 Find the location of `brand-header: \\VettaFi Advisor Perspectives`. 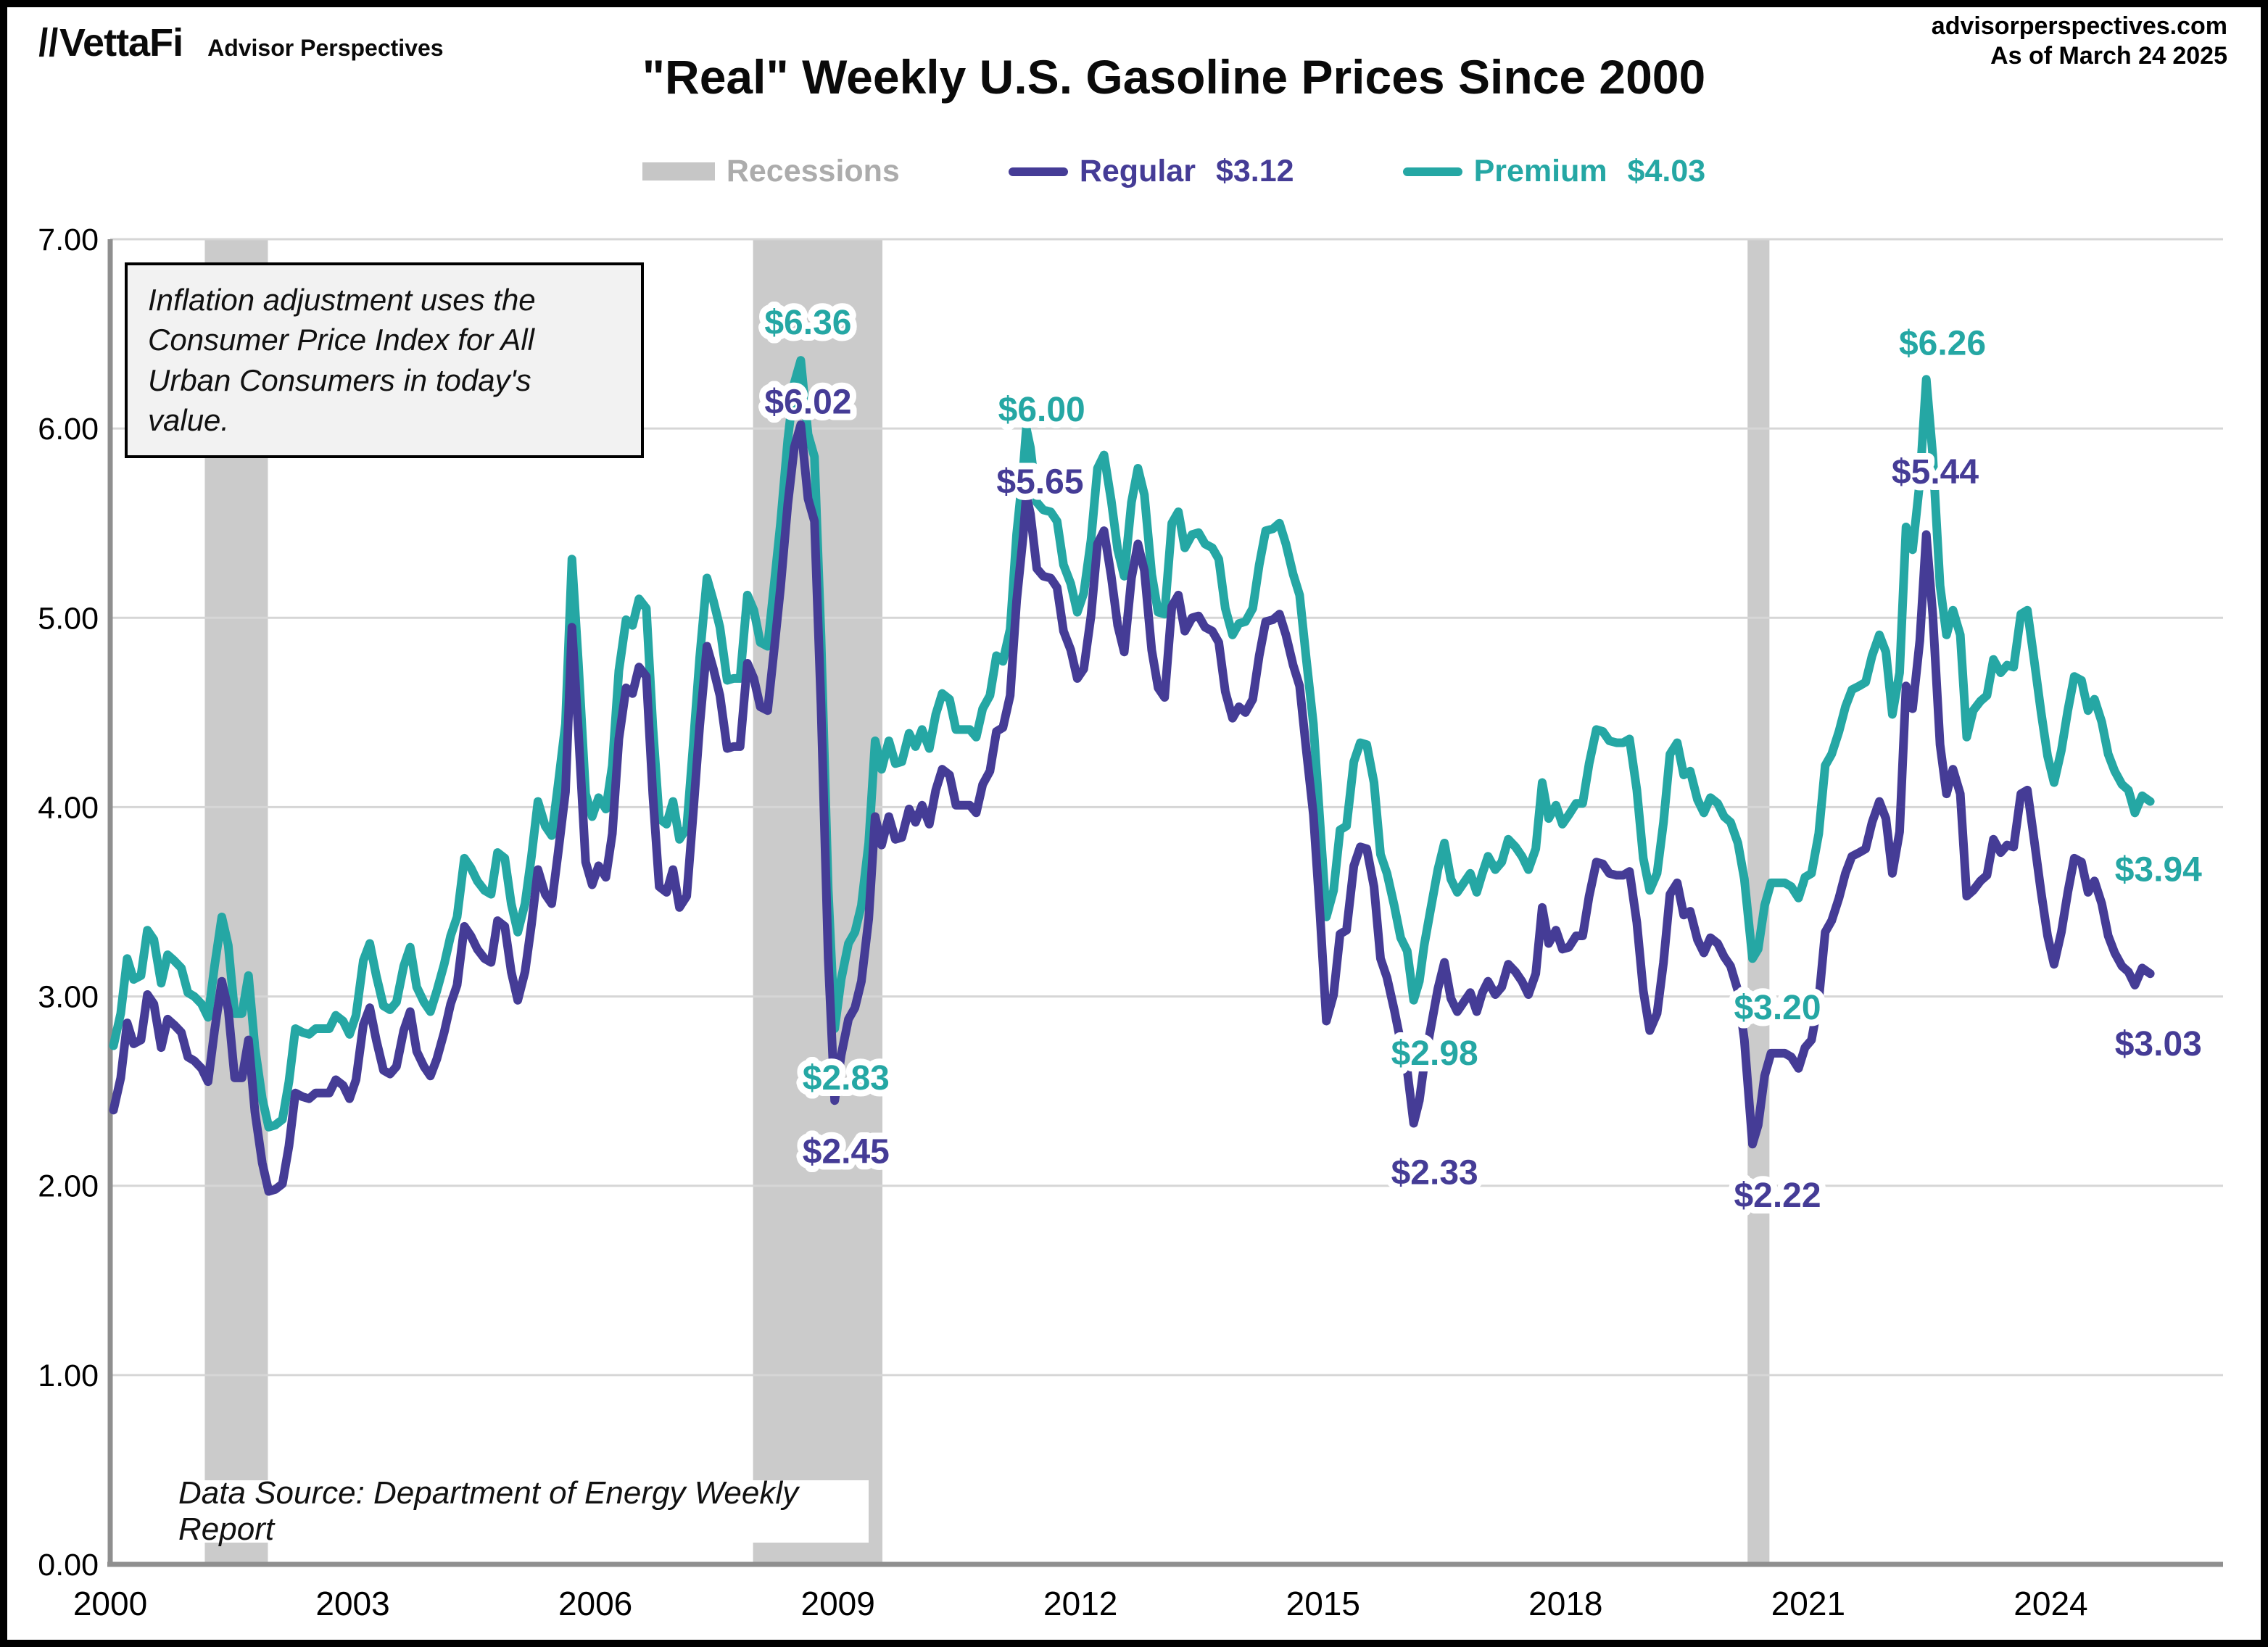

brand-header: \\VettaFi Advisor Perspectives is located at coordinates (237, 42).